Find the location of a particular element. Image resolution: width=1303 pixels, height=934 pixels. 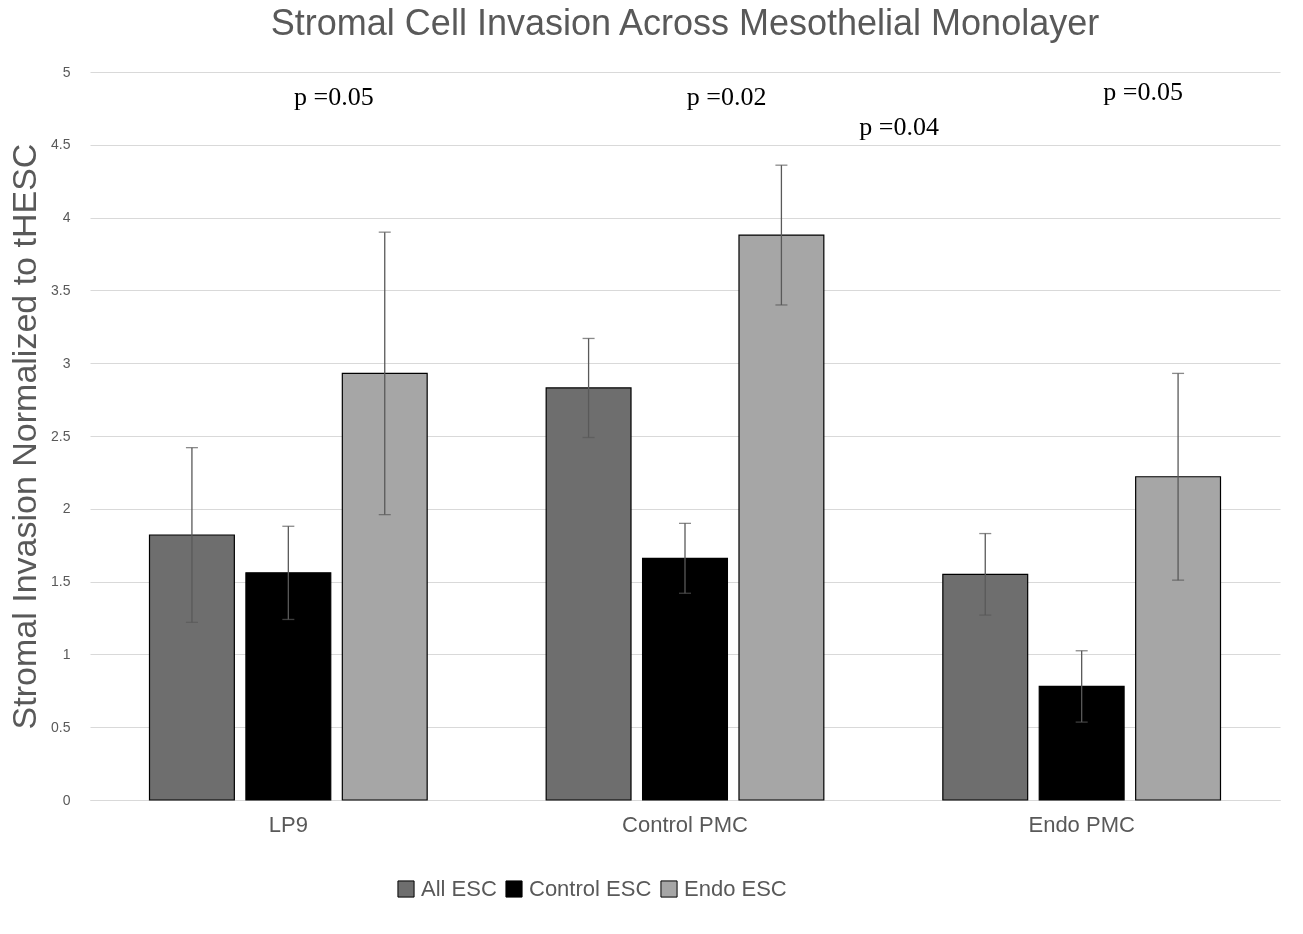

y-tick-label: 2 is located at coordinates (66, 508).